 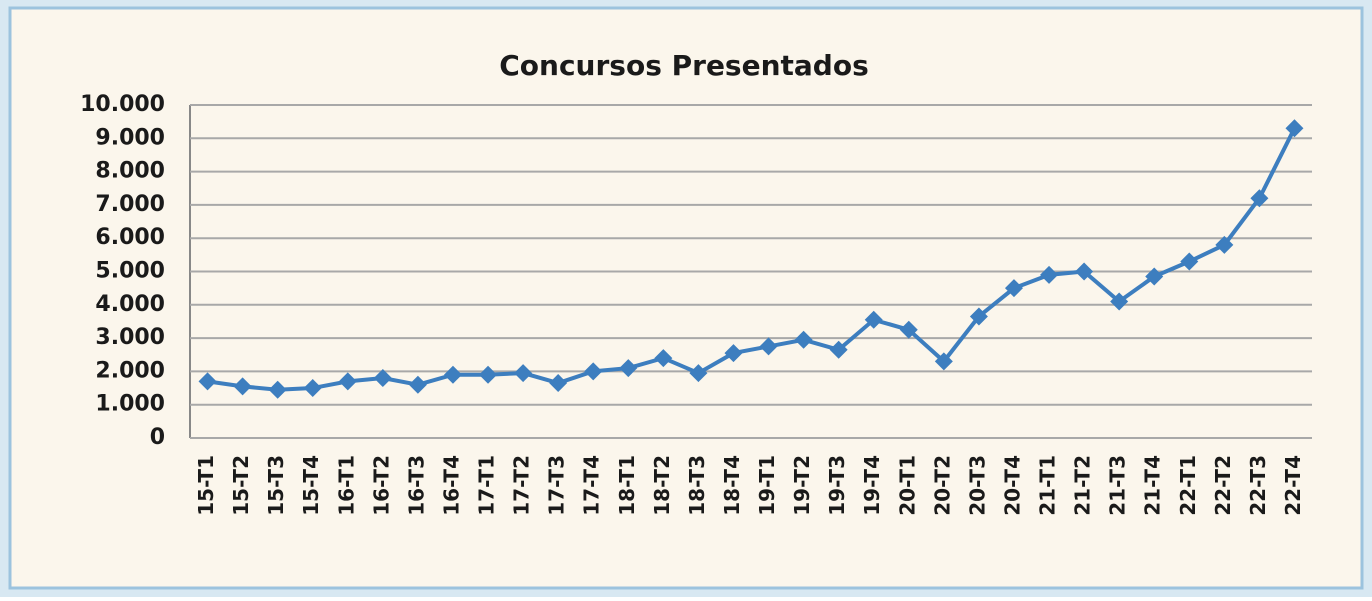 What do you see at coordinates (130, 370) in the screenshot?
I see `y-tick-label: 2.000` at bounding box center [130, 370].